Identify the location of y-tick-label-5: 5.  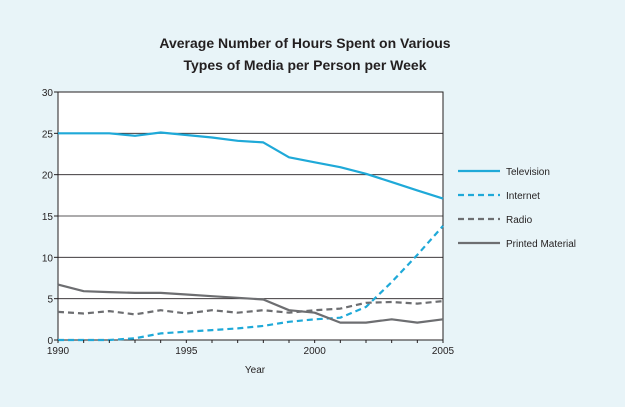
(50, 300).